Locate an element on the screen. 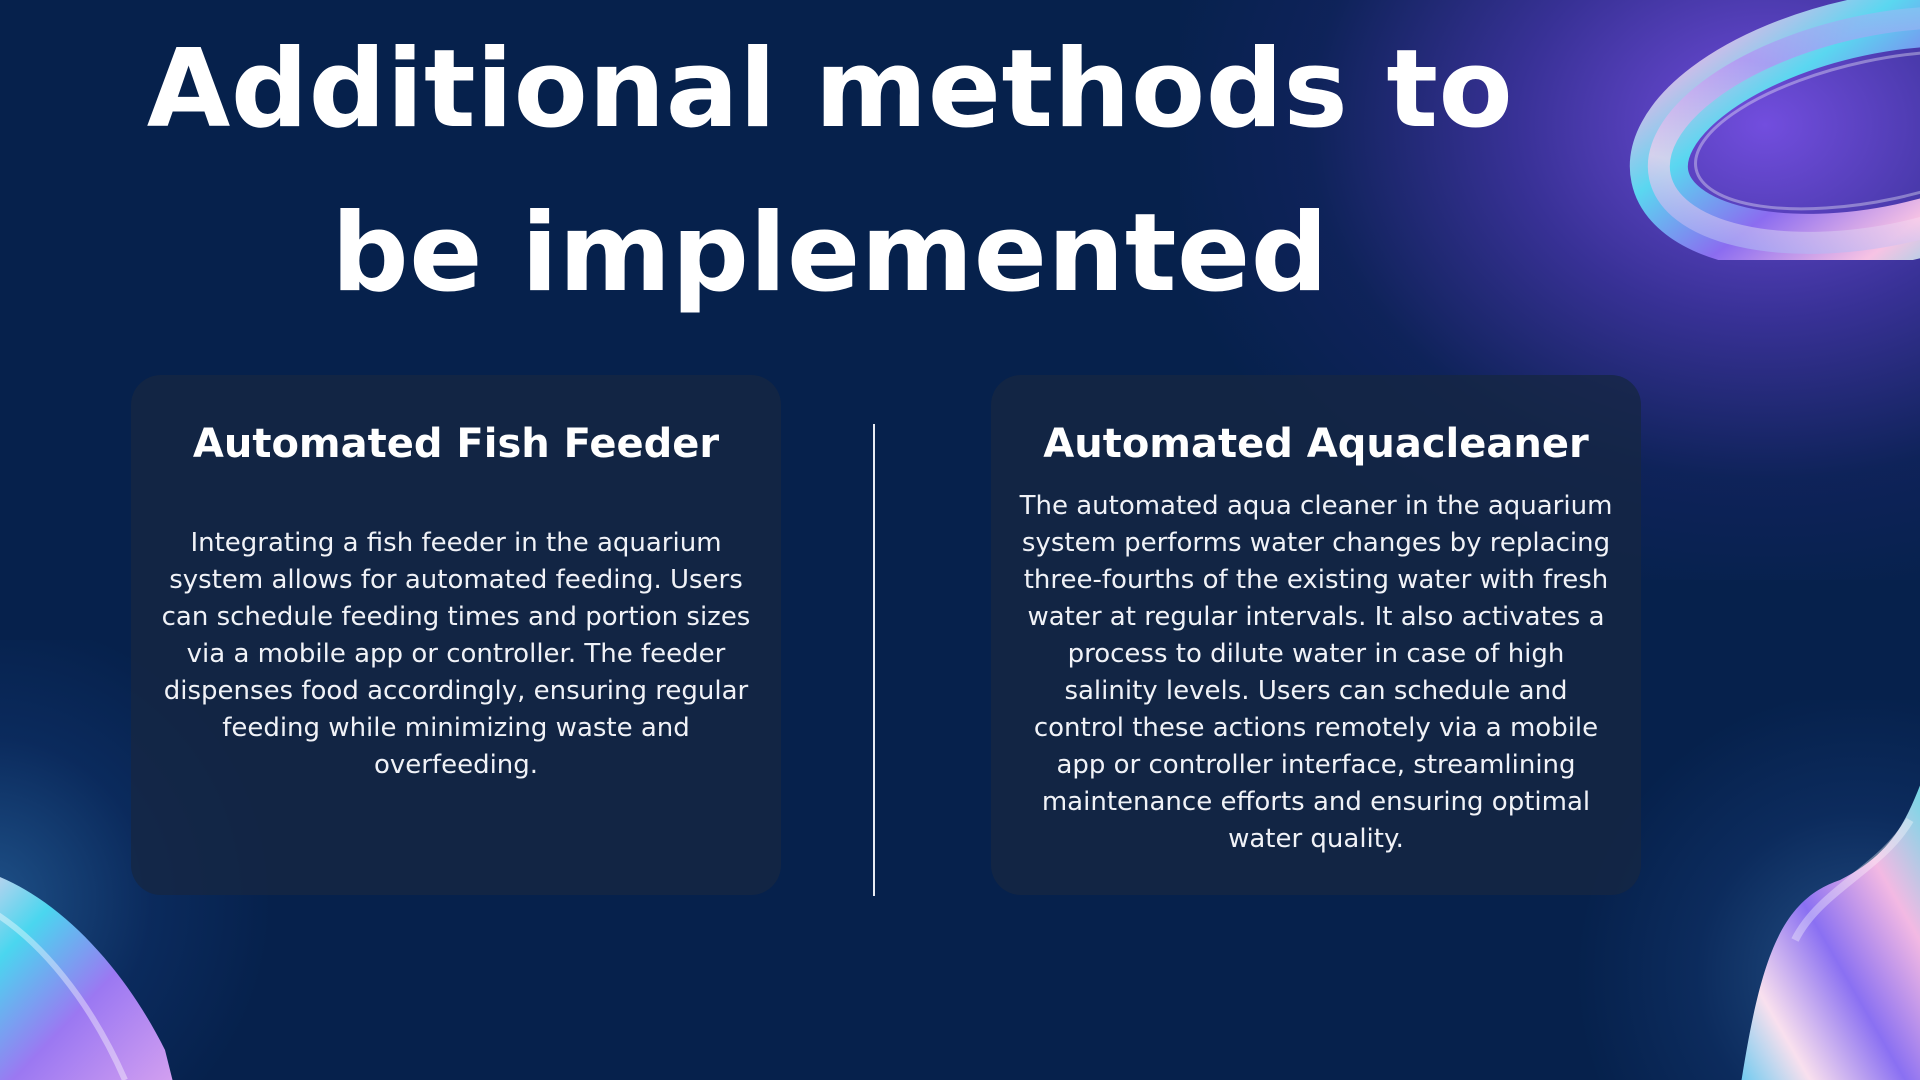  card-heading: Automated Fish Feeder is located at coordinates (456, 444).